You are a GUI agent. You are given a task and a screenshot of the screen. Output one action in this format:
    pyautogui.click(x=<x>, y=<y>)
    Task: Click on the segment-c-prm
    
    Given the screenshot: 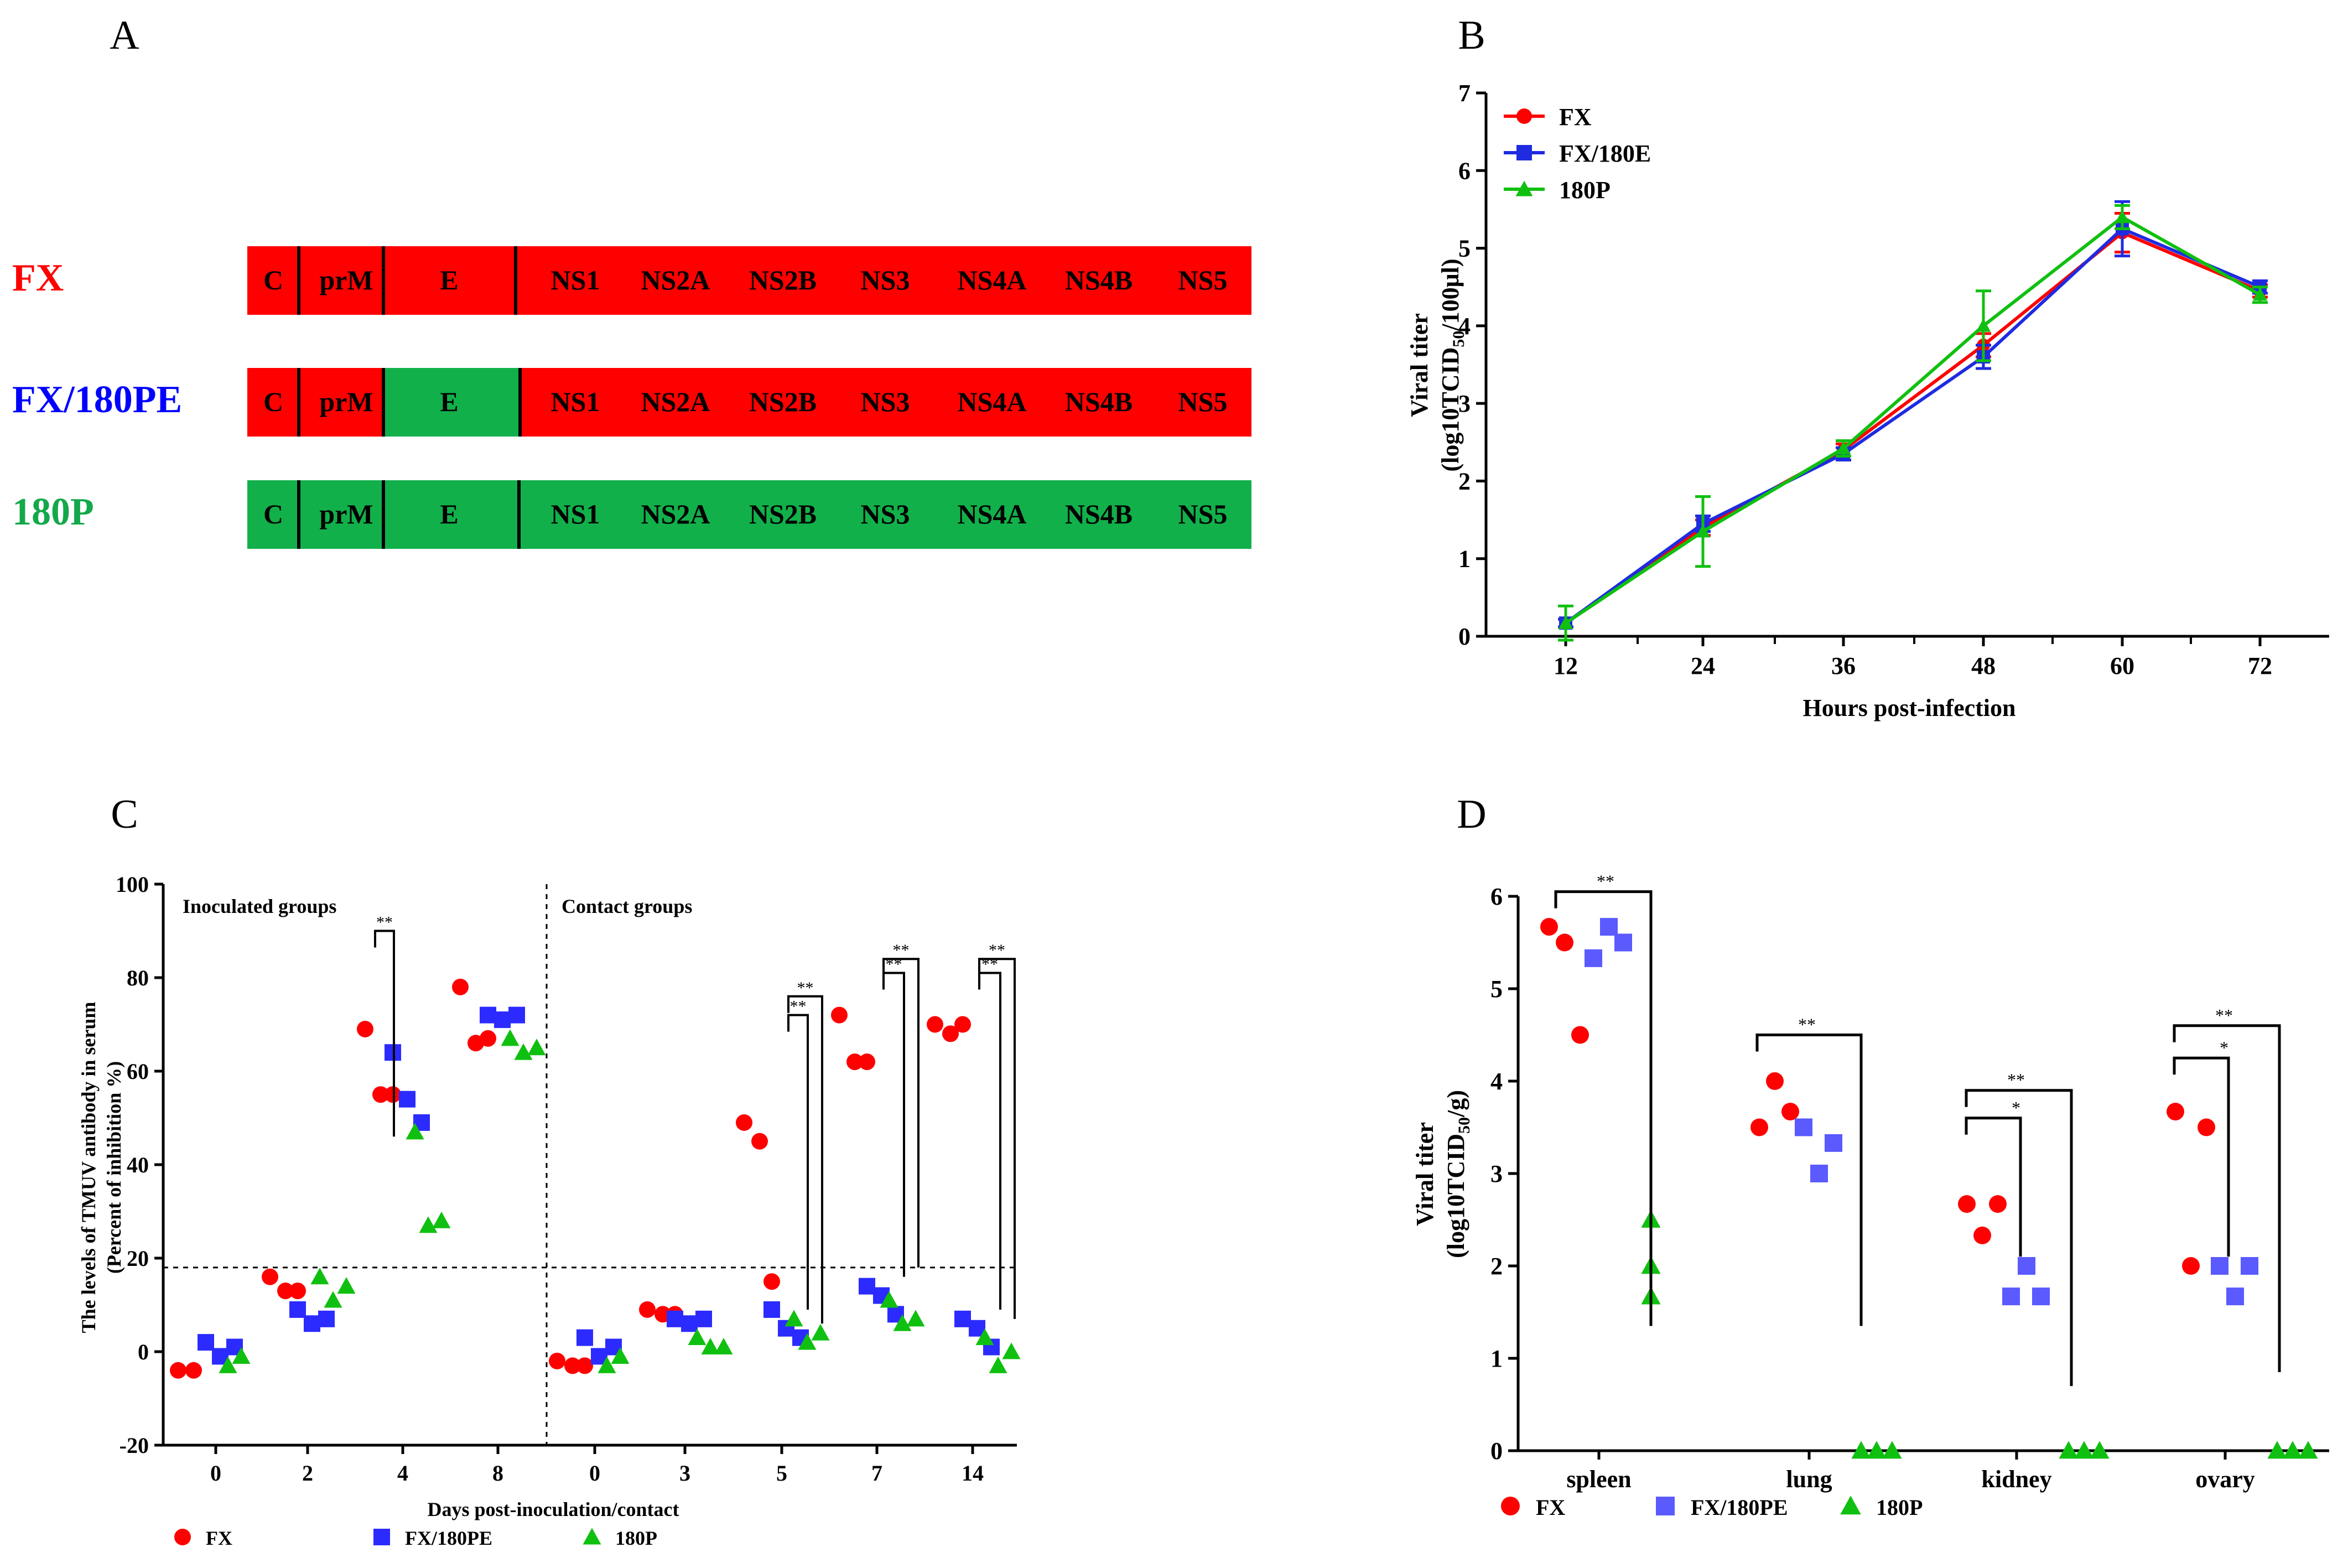 What is the action you would take?
    pyautogui.click(x=315, y=280)
    